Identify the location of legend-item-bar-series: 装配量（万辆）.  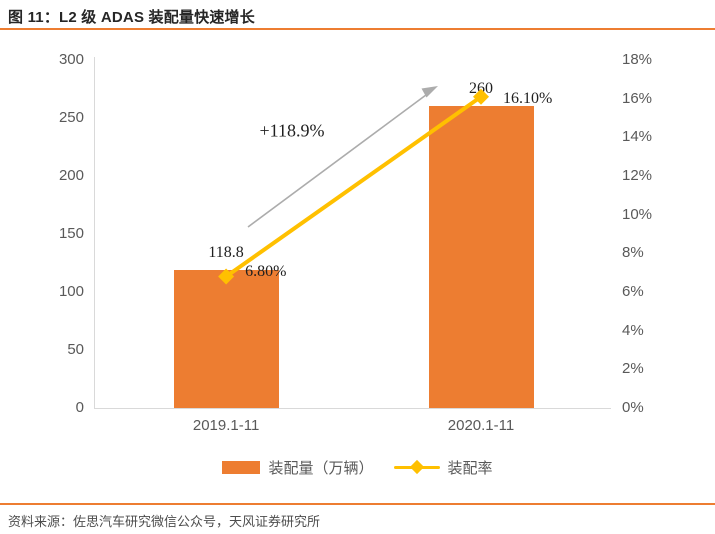
(298, 467).